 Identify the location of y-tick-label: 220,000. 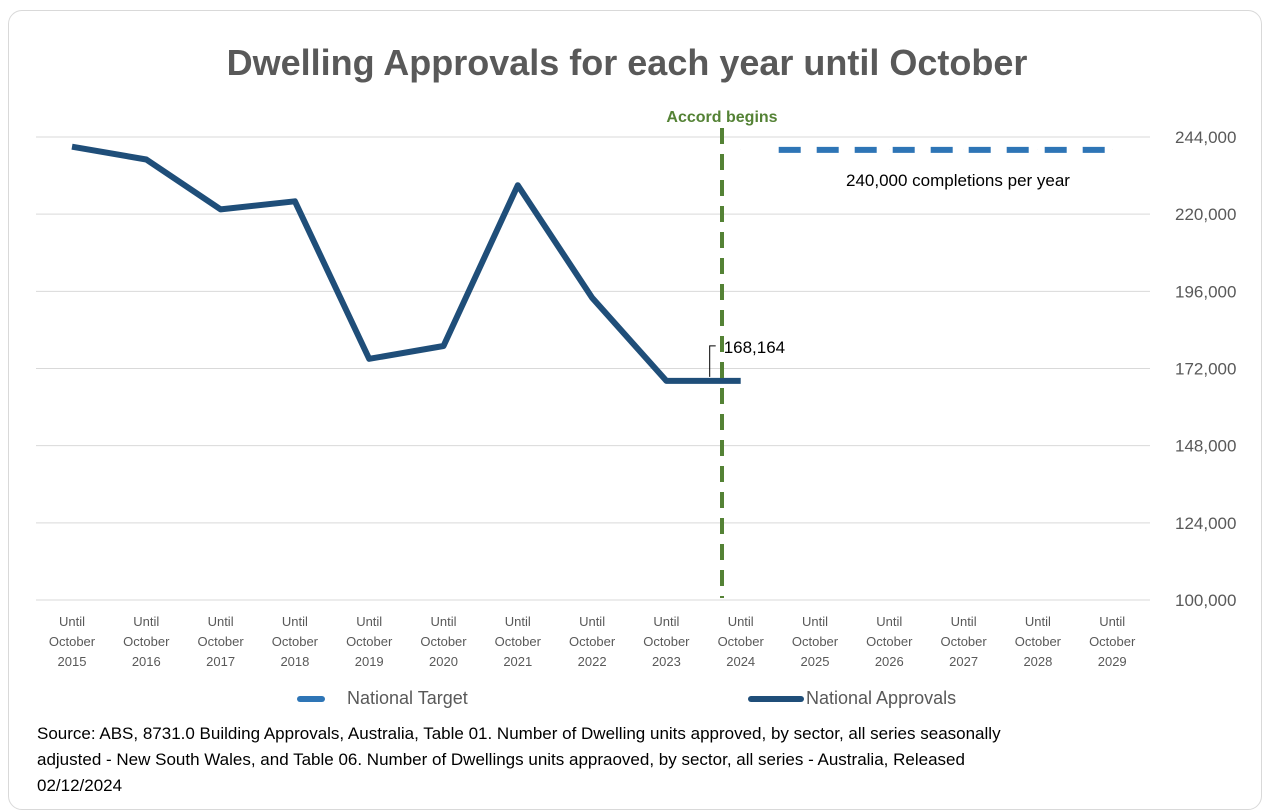
(1205, 214).